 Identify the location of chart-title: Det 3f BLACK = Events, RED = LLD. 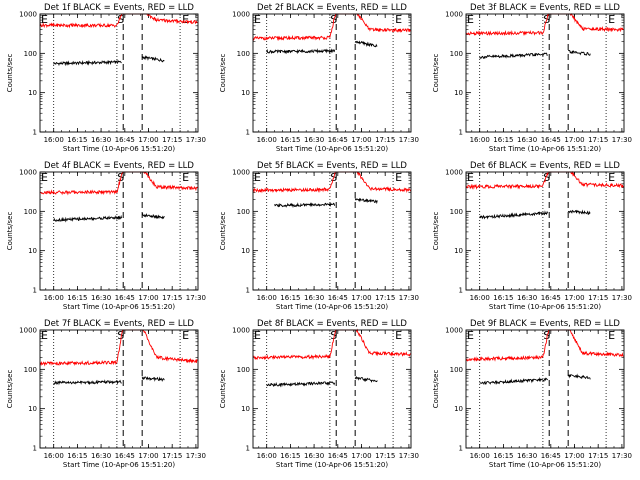
(545, 8).